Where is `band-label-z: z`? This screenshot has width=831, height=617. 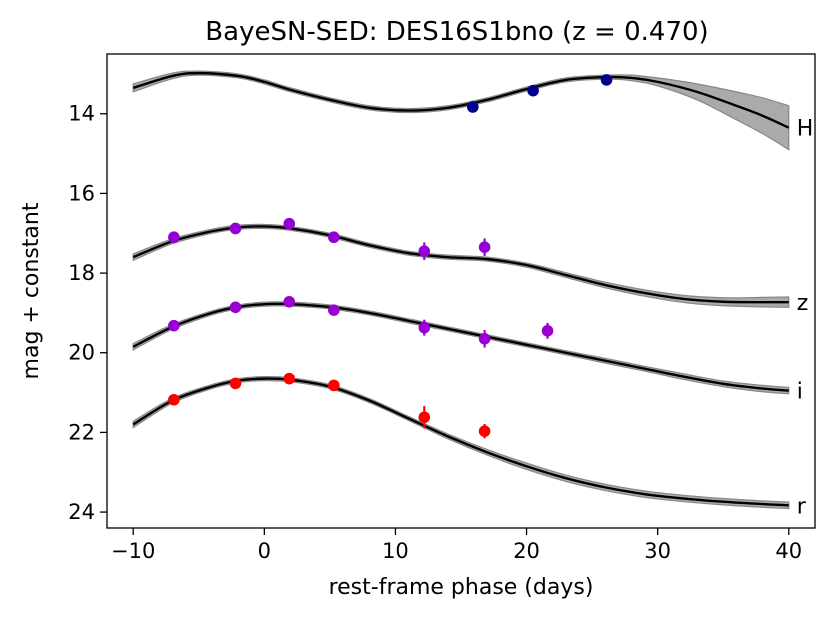
band-label-z: z is located at coordinates (803, 303).